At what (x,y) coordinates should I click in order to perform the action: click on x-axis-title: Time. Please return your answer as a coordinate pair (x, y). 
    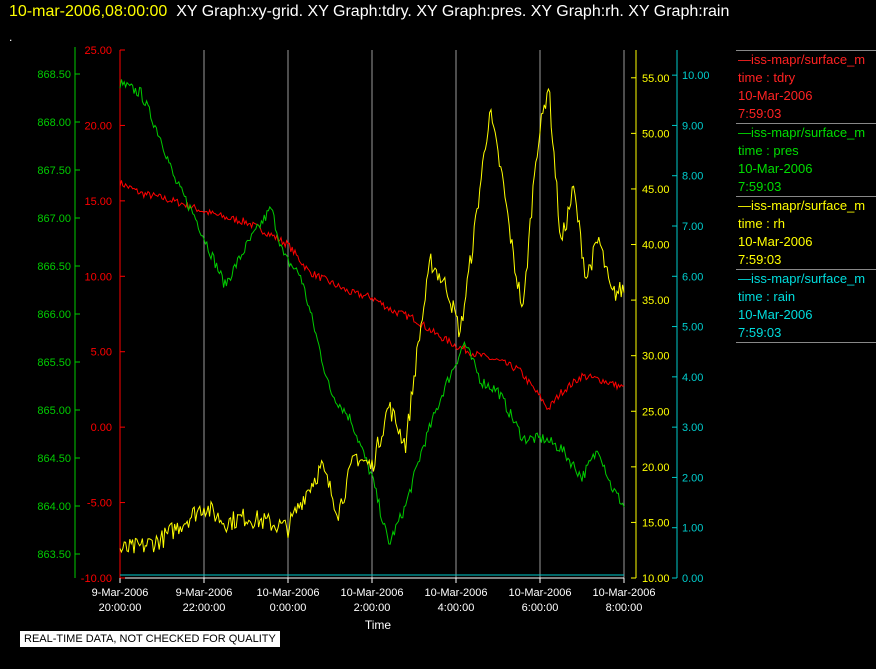
    Looking at the image, I should click on (378, 625).